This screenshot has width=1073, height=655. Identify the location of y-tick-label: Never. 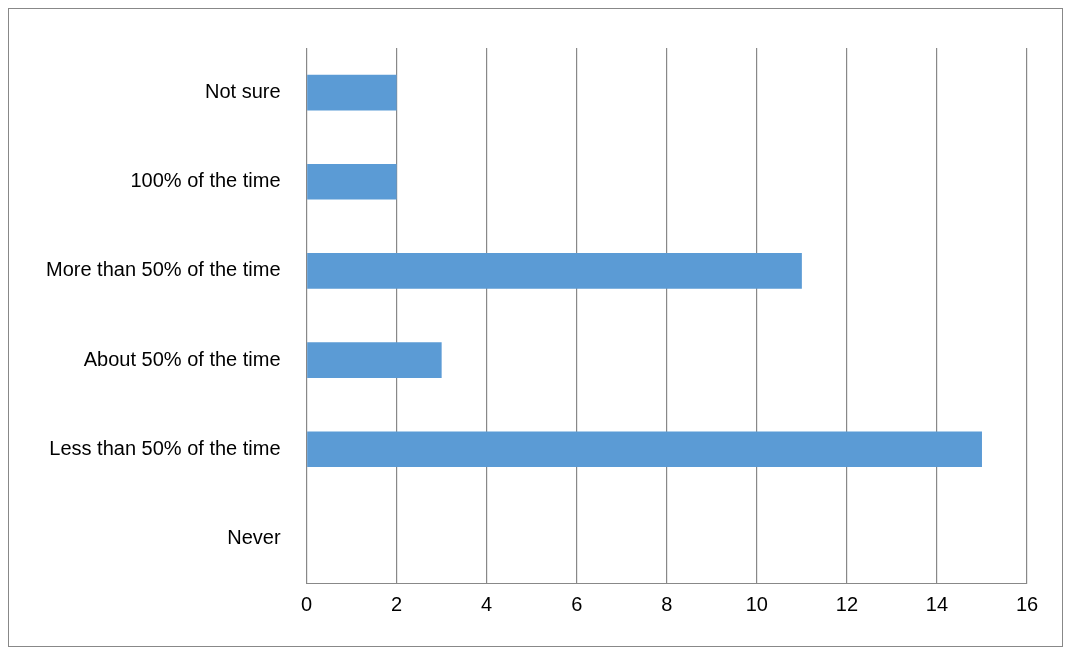
(254, 536).